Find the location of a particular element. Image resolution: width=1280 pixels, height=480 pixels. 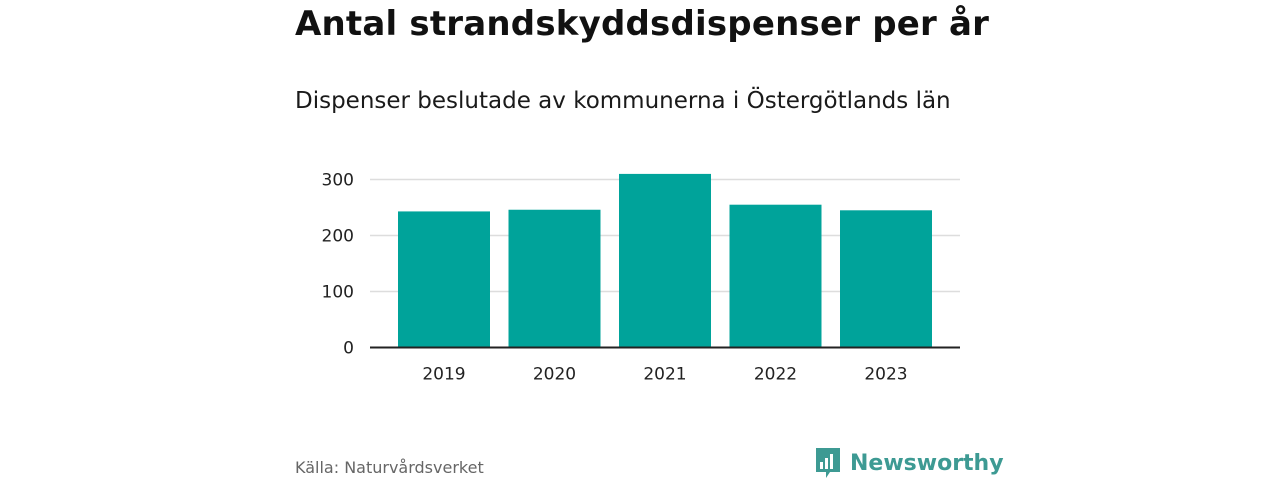

bar-2021 is located at coordinates (665, 260).